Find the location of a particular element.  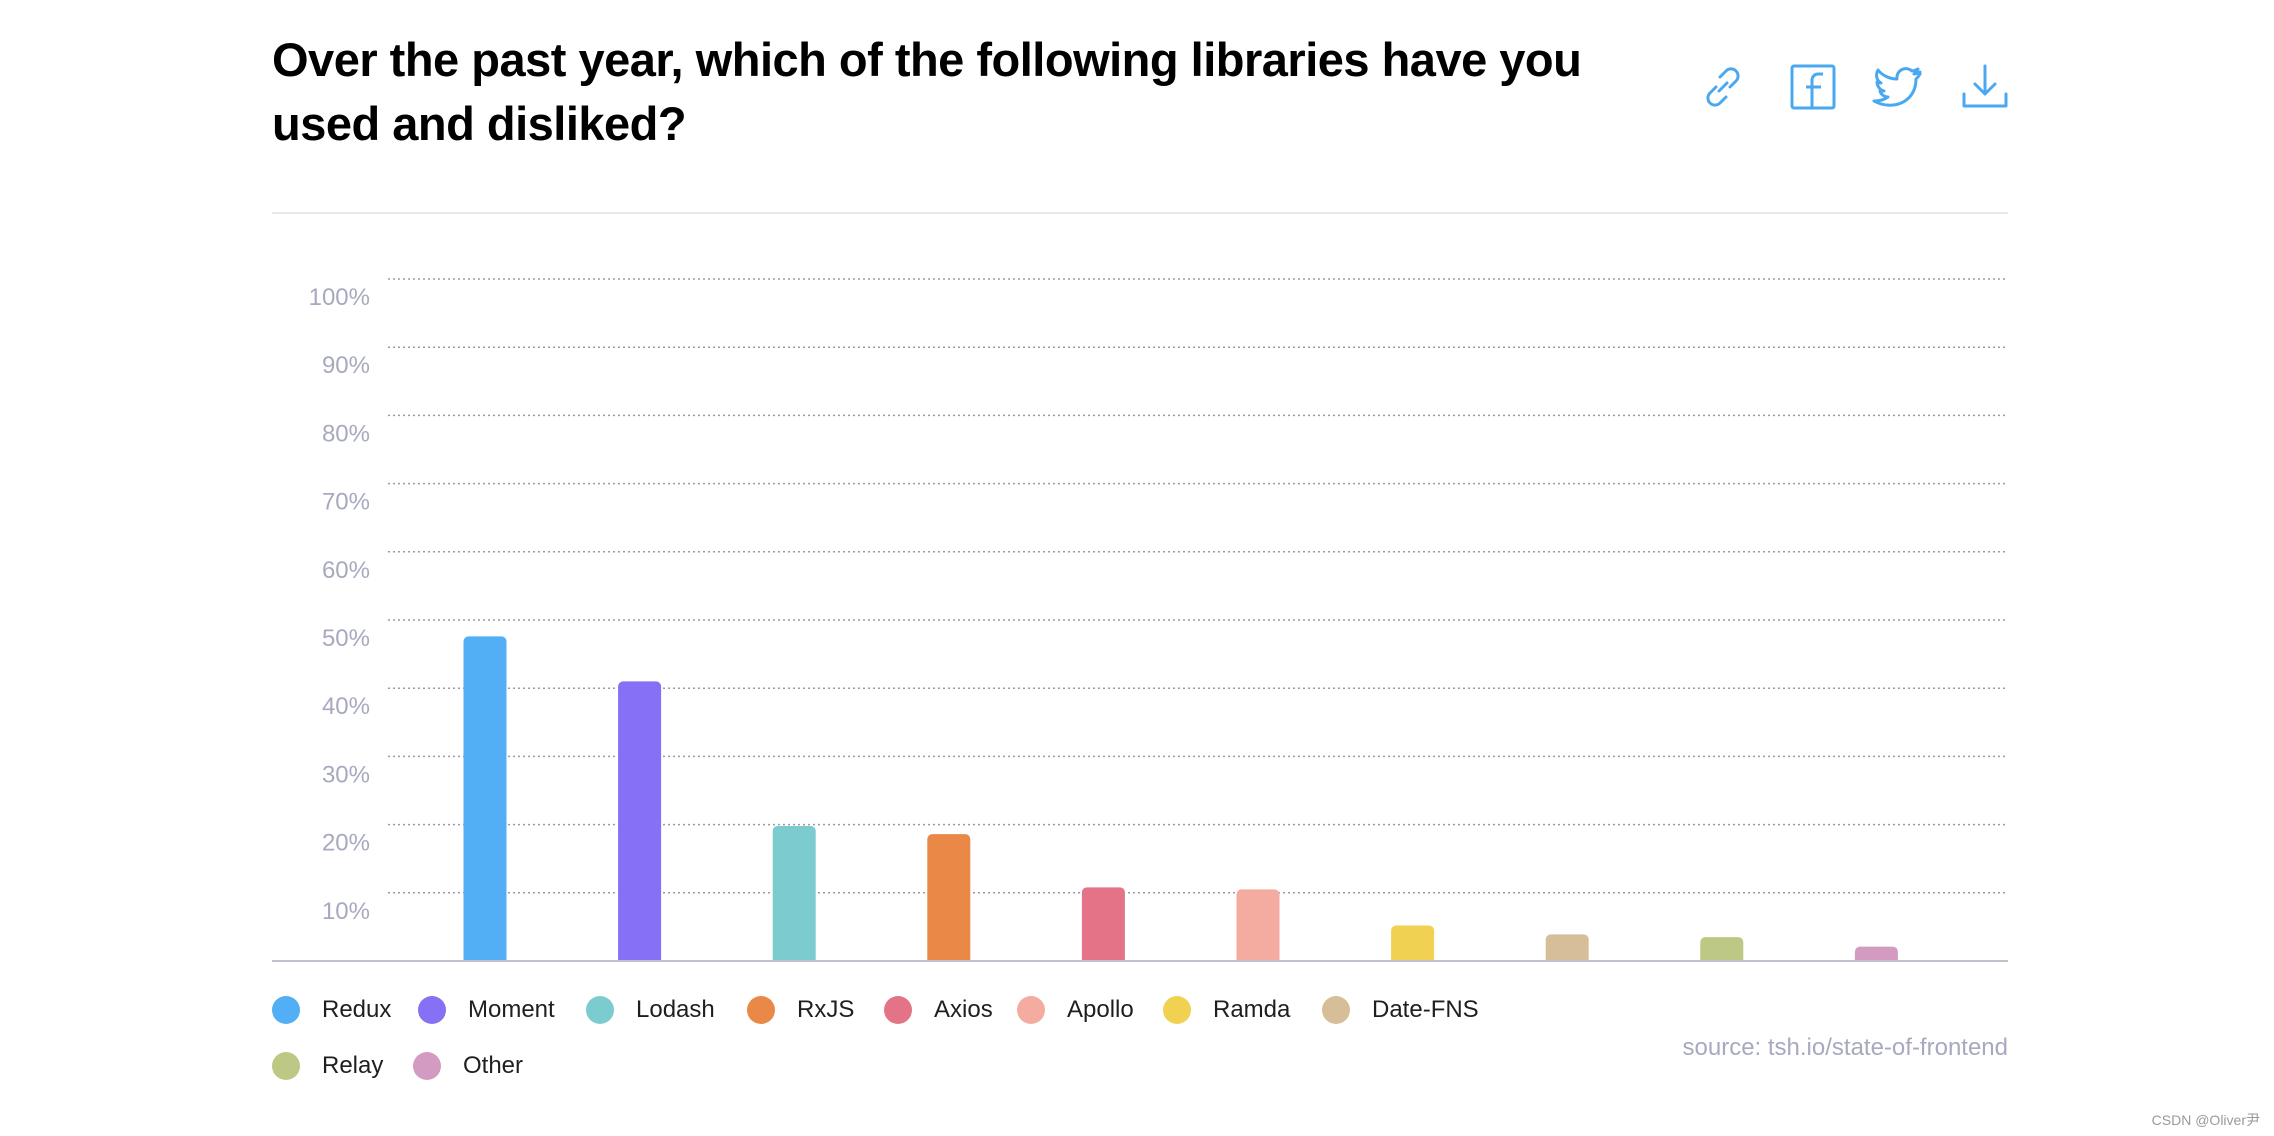

y-tick-label: 80% is located at coordinates (346, 433).